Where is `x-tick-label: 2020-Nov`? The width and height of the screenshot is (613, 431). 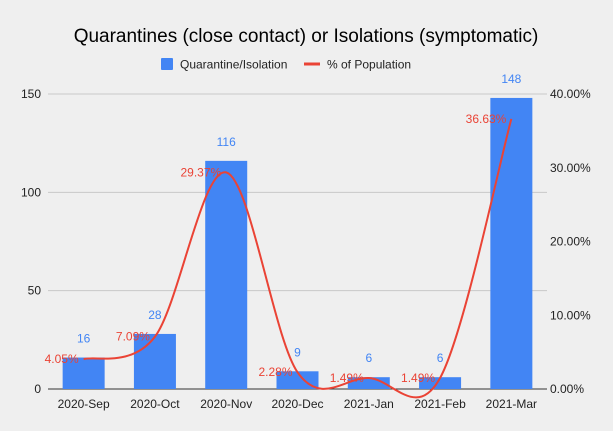
x-tick-label: 2020-Nov is located at coordinates (226, 404).